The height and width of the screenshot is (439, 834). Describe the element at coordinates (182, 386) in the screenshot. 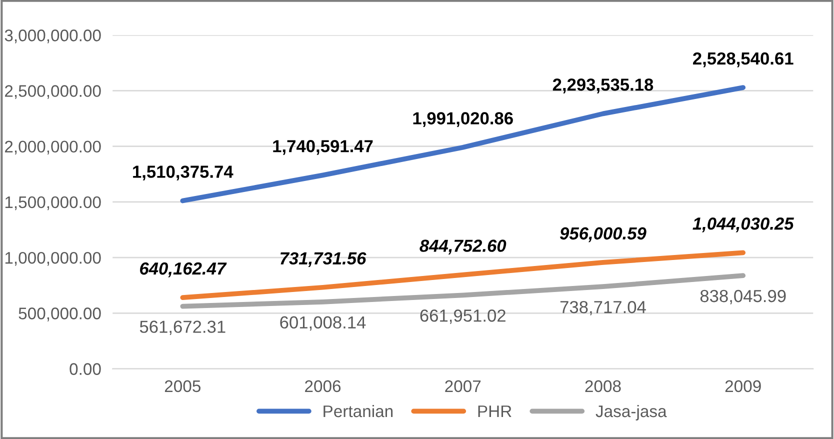

I see `x-tick-label: 2005` at that location.